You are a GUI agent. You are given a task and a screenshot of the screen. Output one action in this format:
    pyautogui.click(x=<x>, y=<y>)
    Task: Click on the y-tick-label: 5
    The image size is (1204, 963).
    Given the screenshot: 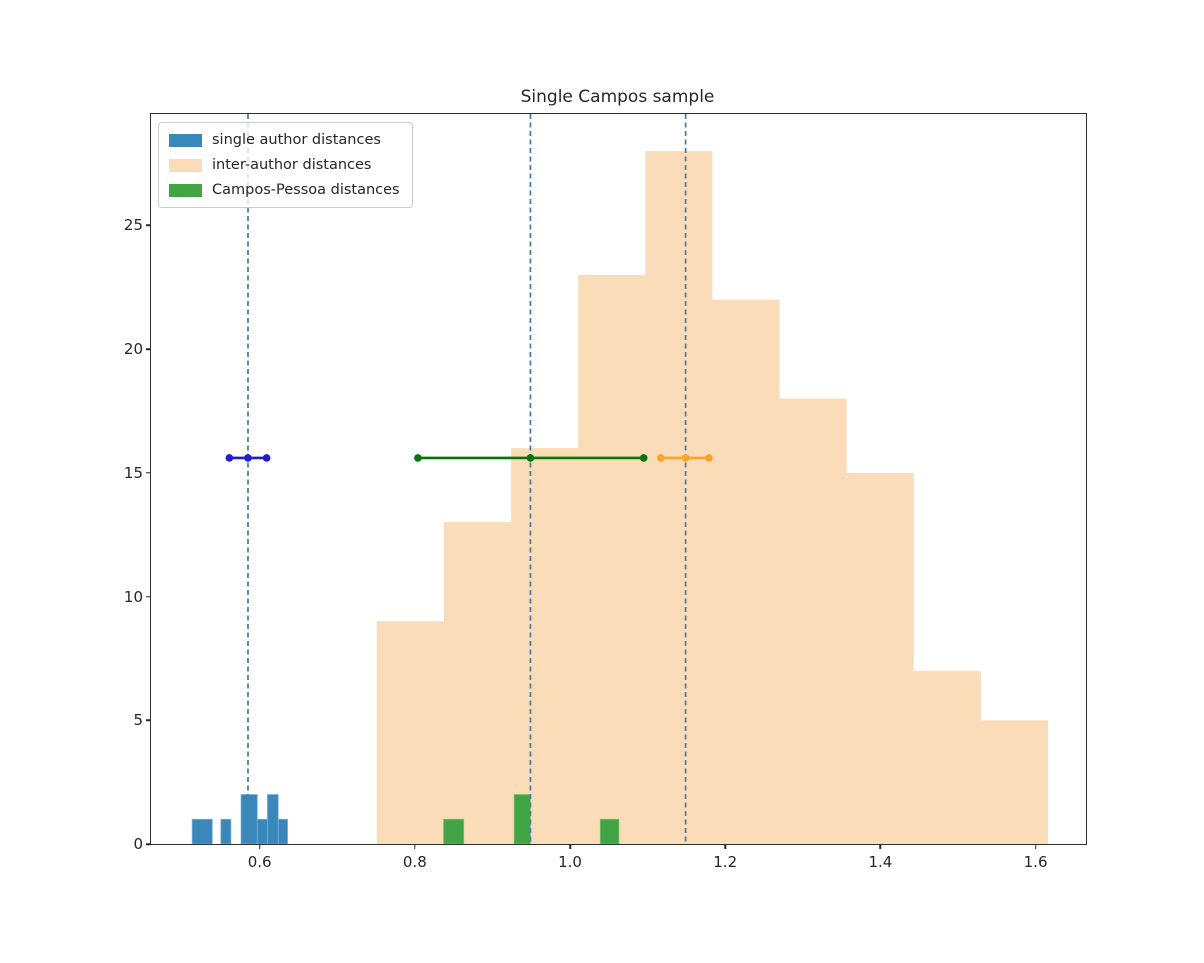 What is the action you would take?
    pyautogui.click(x=138, y=720)
    